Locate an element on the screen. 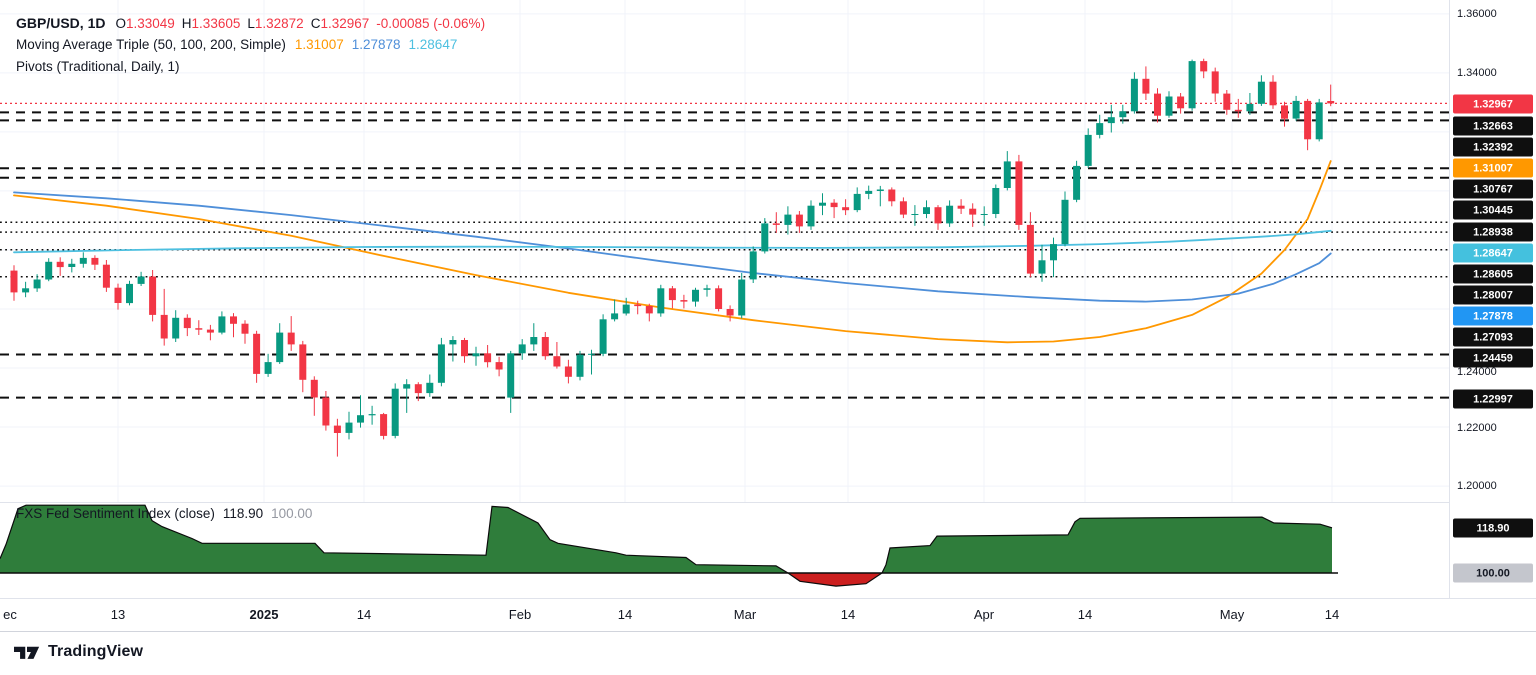  price-badge: 118.90 is located at coordinates (1493, 528).